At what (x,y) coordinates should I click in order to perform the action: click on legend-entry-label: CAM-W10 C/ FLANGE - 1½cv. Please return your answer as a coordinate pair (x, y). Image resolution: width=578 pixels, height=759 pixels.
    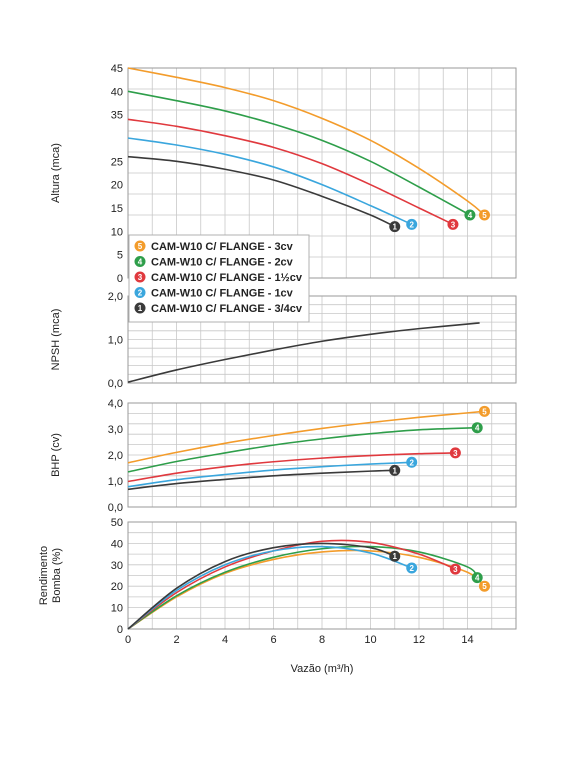
    Looking at the image, I should click on (227, 278).